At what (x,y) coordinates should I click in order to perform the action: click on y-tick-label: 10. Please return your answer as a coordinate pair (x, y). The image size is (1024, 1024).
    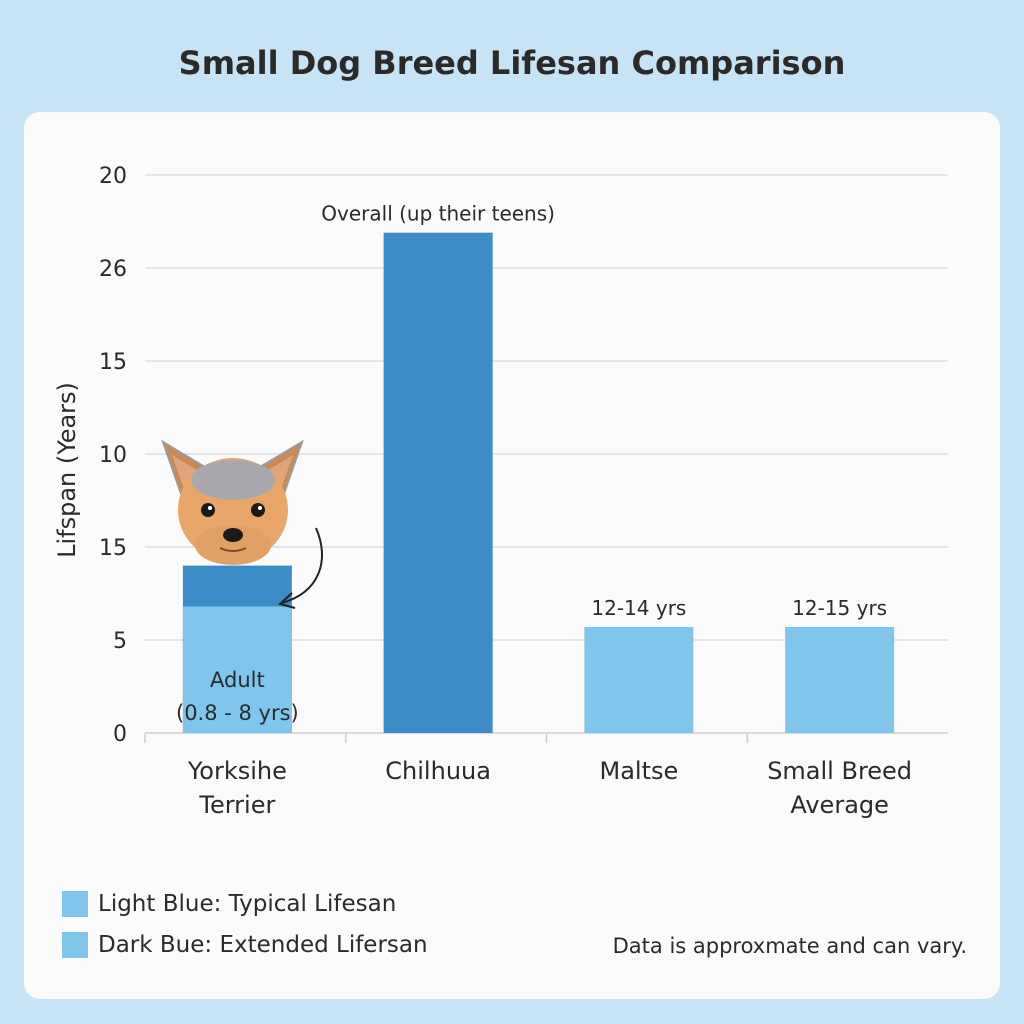
    Looking at the image, I should click on (113, 455).